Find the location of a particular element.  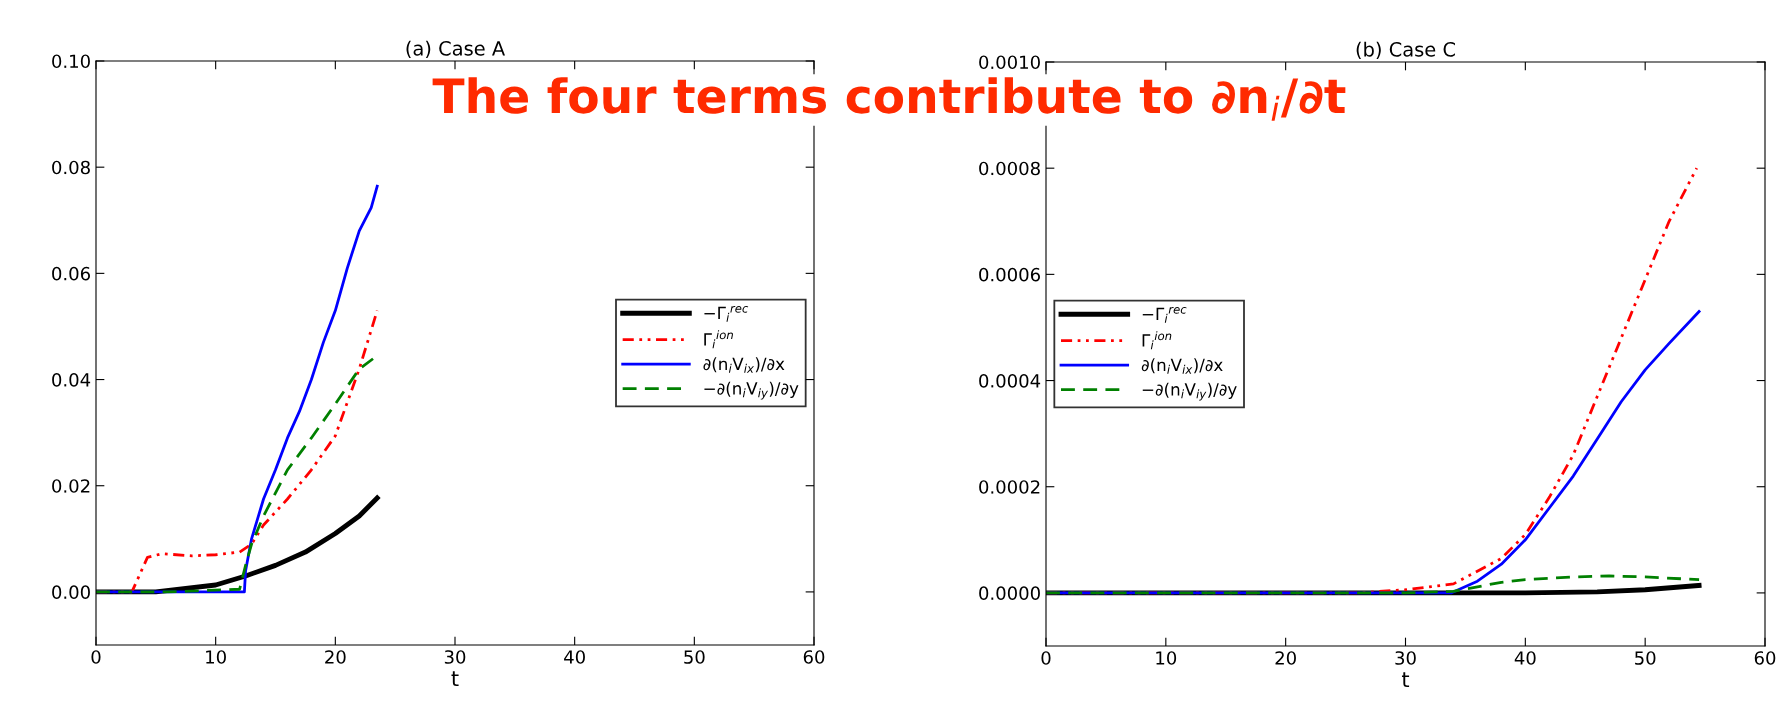

chart-title: (b) Case C is located at coordinates (1405, 50).